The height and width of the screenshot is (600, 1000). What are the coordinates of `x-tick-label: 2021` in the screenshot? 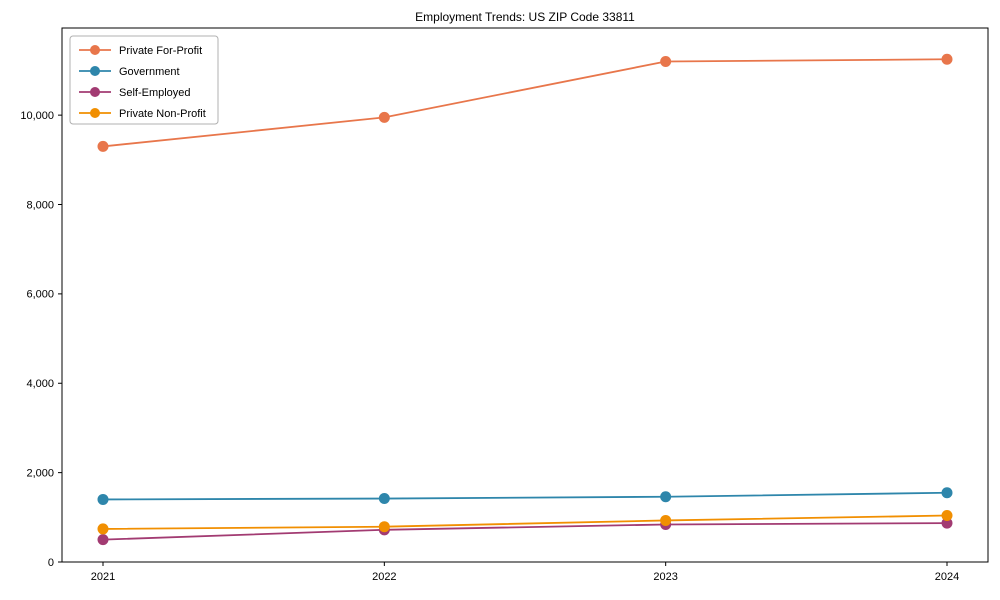 It's located at (103, 577).